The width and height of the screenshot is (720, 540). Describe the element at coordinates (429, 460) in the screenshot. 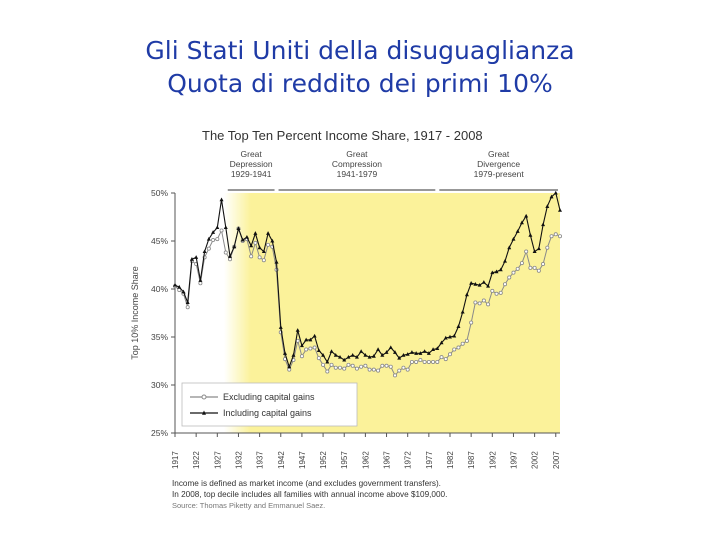

I see `x-tick-label: 1977` at that location.